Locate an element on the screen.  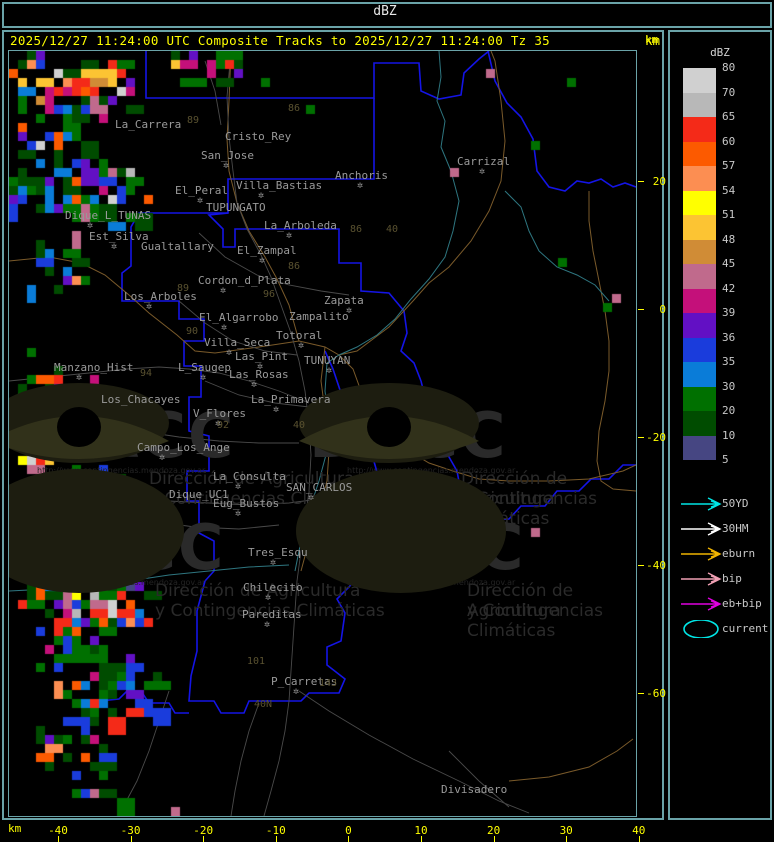
color-scale-value: 60 is located at coordinates (729, 141).